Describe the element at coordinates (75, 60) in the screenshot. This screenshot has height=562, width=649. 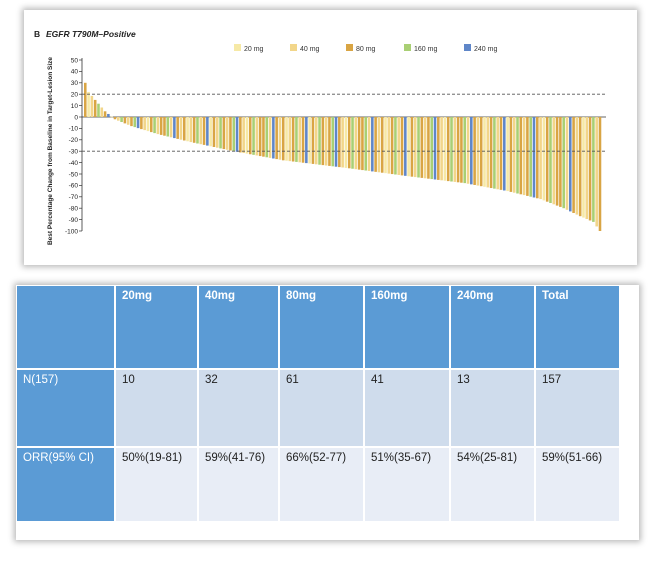
I see `y-tick-label: 50` at that location.